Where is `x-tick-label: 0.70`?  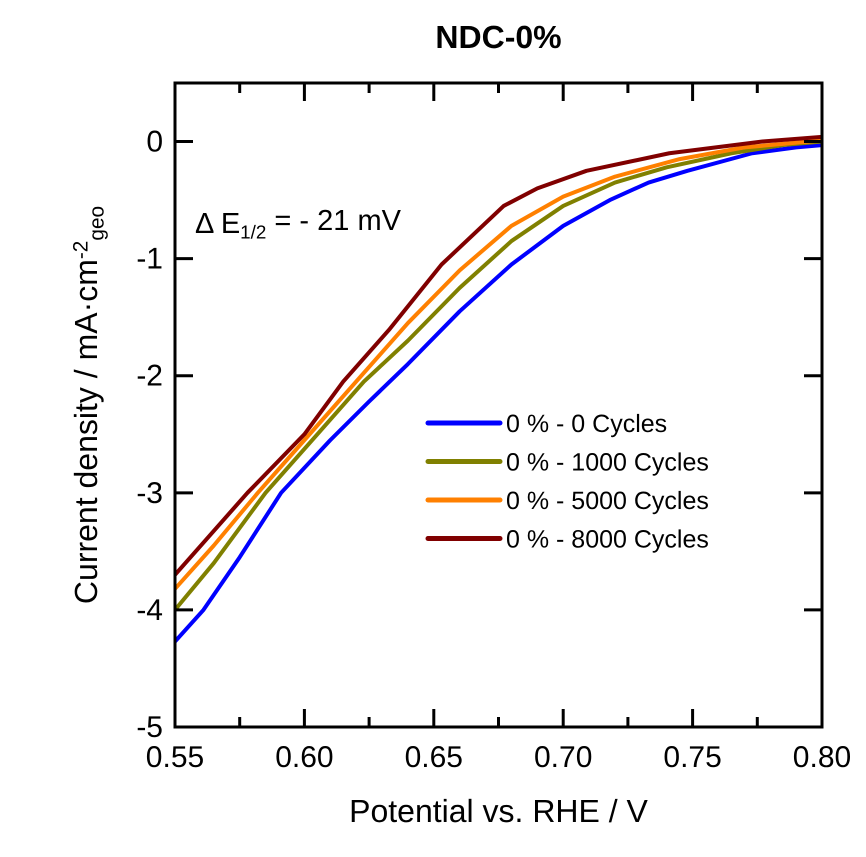 x-tick-label: 0.70 is located at coordinates (563, 757).